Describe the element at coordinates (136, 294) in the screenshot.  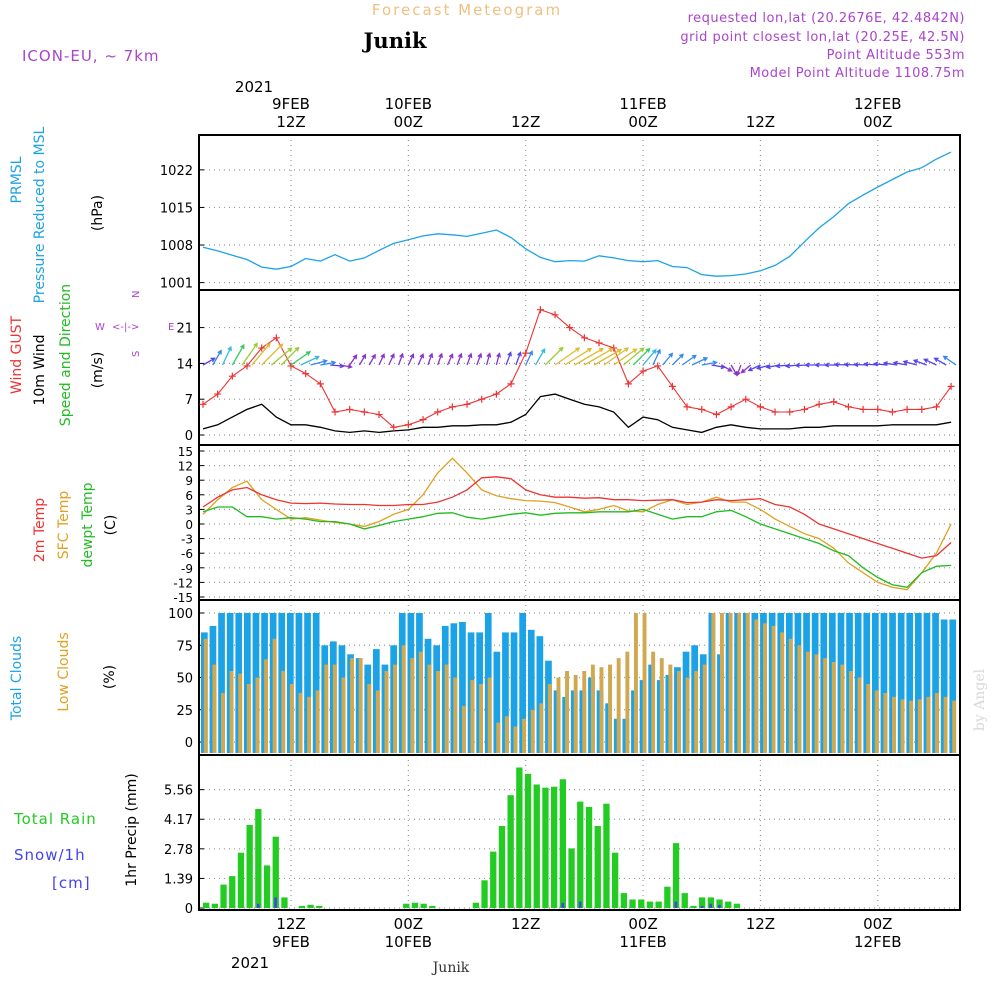
I see `compass-n: N` at that location.